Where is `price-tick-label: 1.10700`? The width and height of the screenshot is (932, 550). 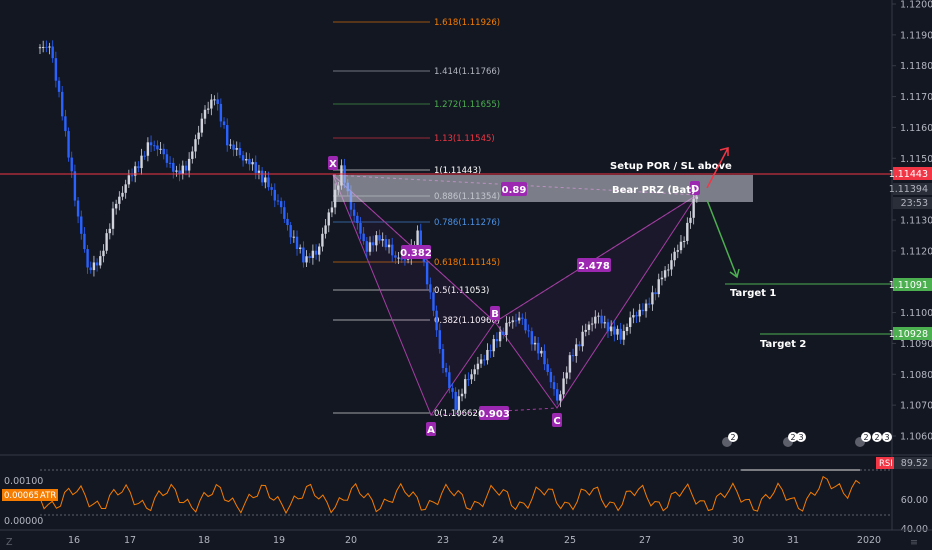 price-tick-label: 1.10700 is located at coordinates (916, 406).